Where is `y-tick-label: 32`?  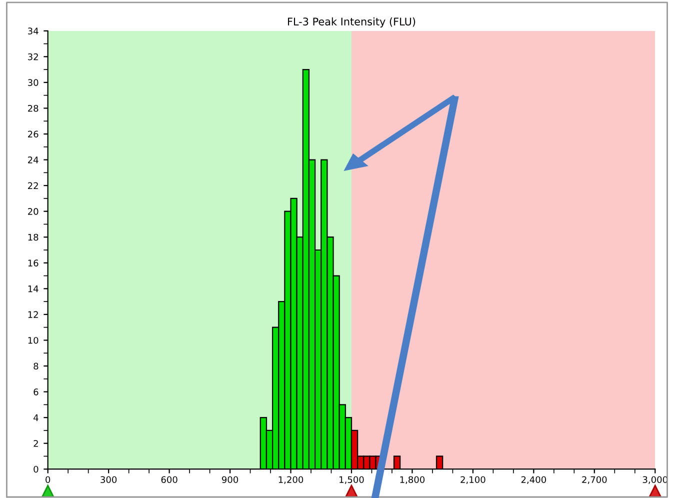 y-tick-label: 32 is located at coordinates (33, 56).